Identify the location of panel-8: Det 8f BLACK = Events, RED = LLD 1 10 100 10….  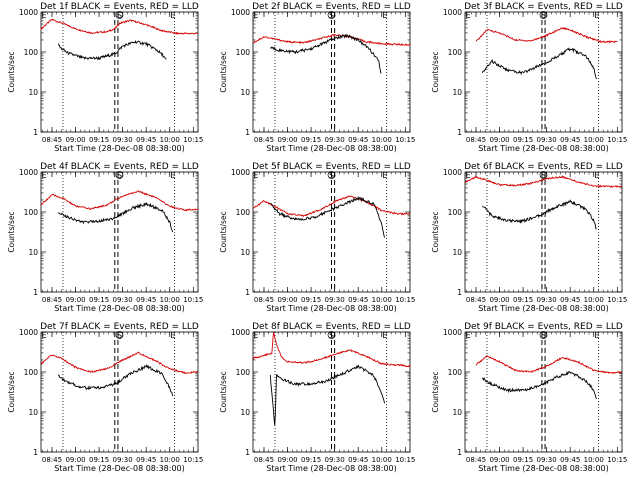
(317, 397).